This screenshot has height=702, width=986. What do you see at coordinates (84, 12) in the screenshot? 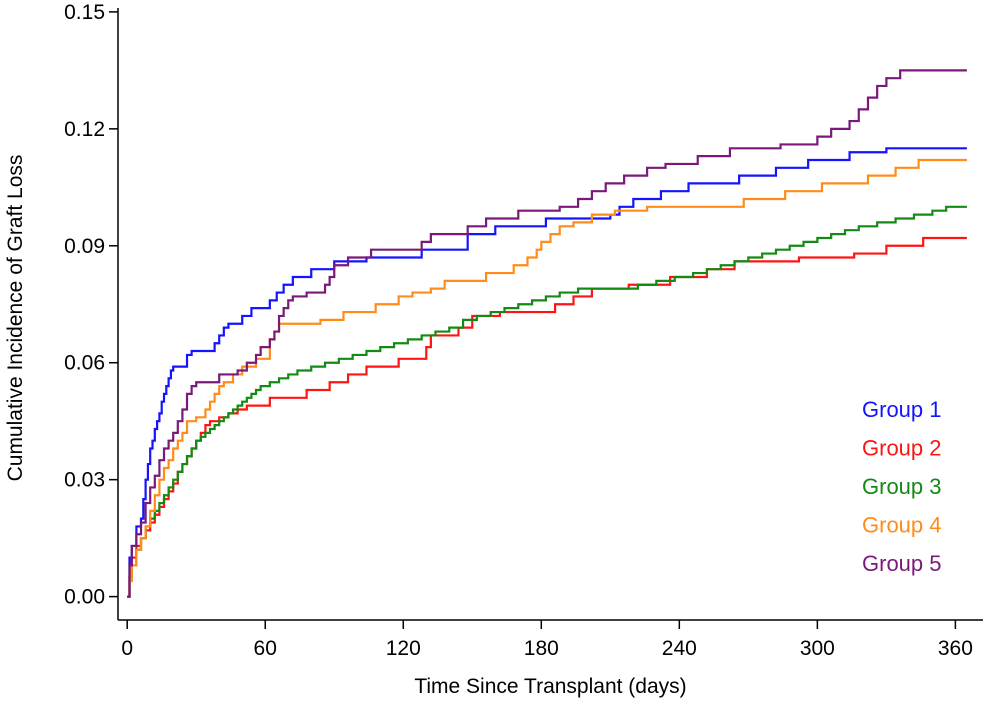
I see `y-tick-label: 0.15` at bounding box center [84, 12].